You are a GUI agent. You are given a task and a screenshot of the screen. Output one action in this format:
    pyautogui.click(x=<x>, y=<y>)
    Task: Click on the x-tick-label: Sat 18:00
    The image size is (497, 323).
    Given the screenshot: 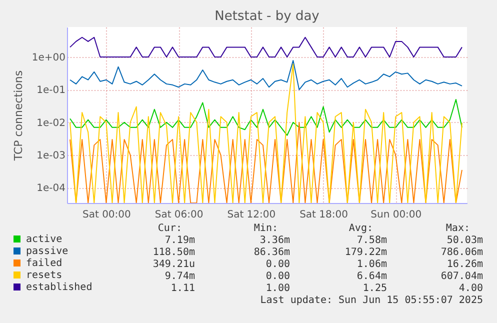 What is the action you would take?
    pyautogui.click(x=324, y=215)
    